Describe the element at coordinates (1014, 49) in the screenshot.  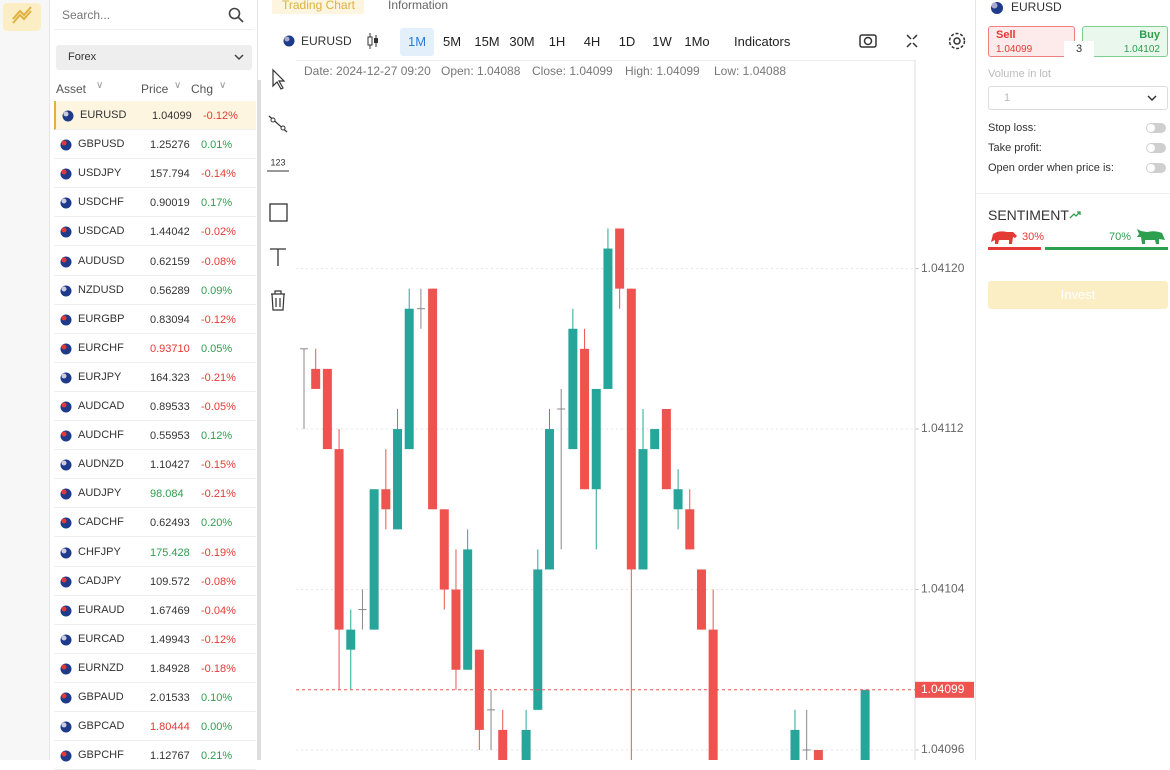
I see `sell-price: 1.04099` at that location.